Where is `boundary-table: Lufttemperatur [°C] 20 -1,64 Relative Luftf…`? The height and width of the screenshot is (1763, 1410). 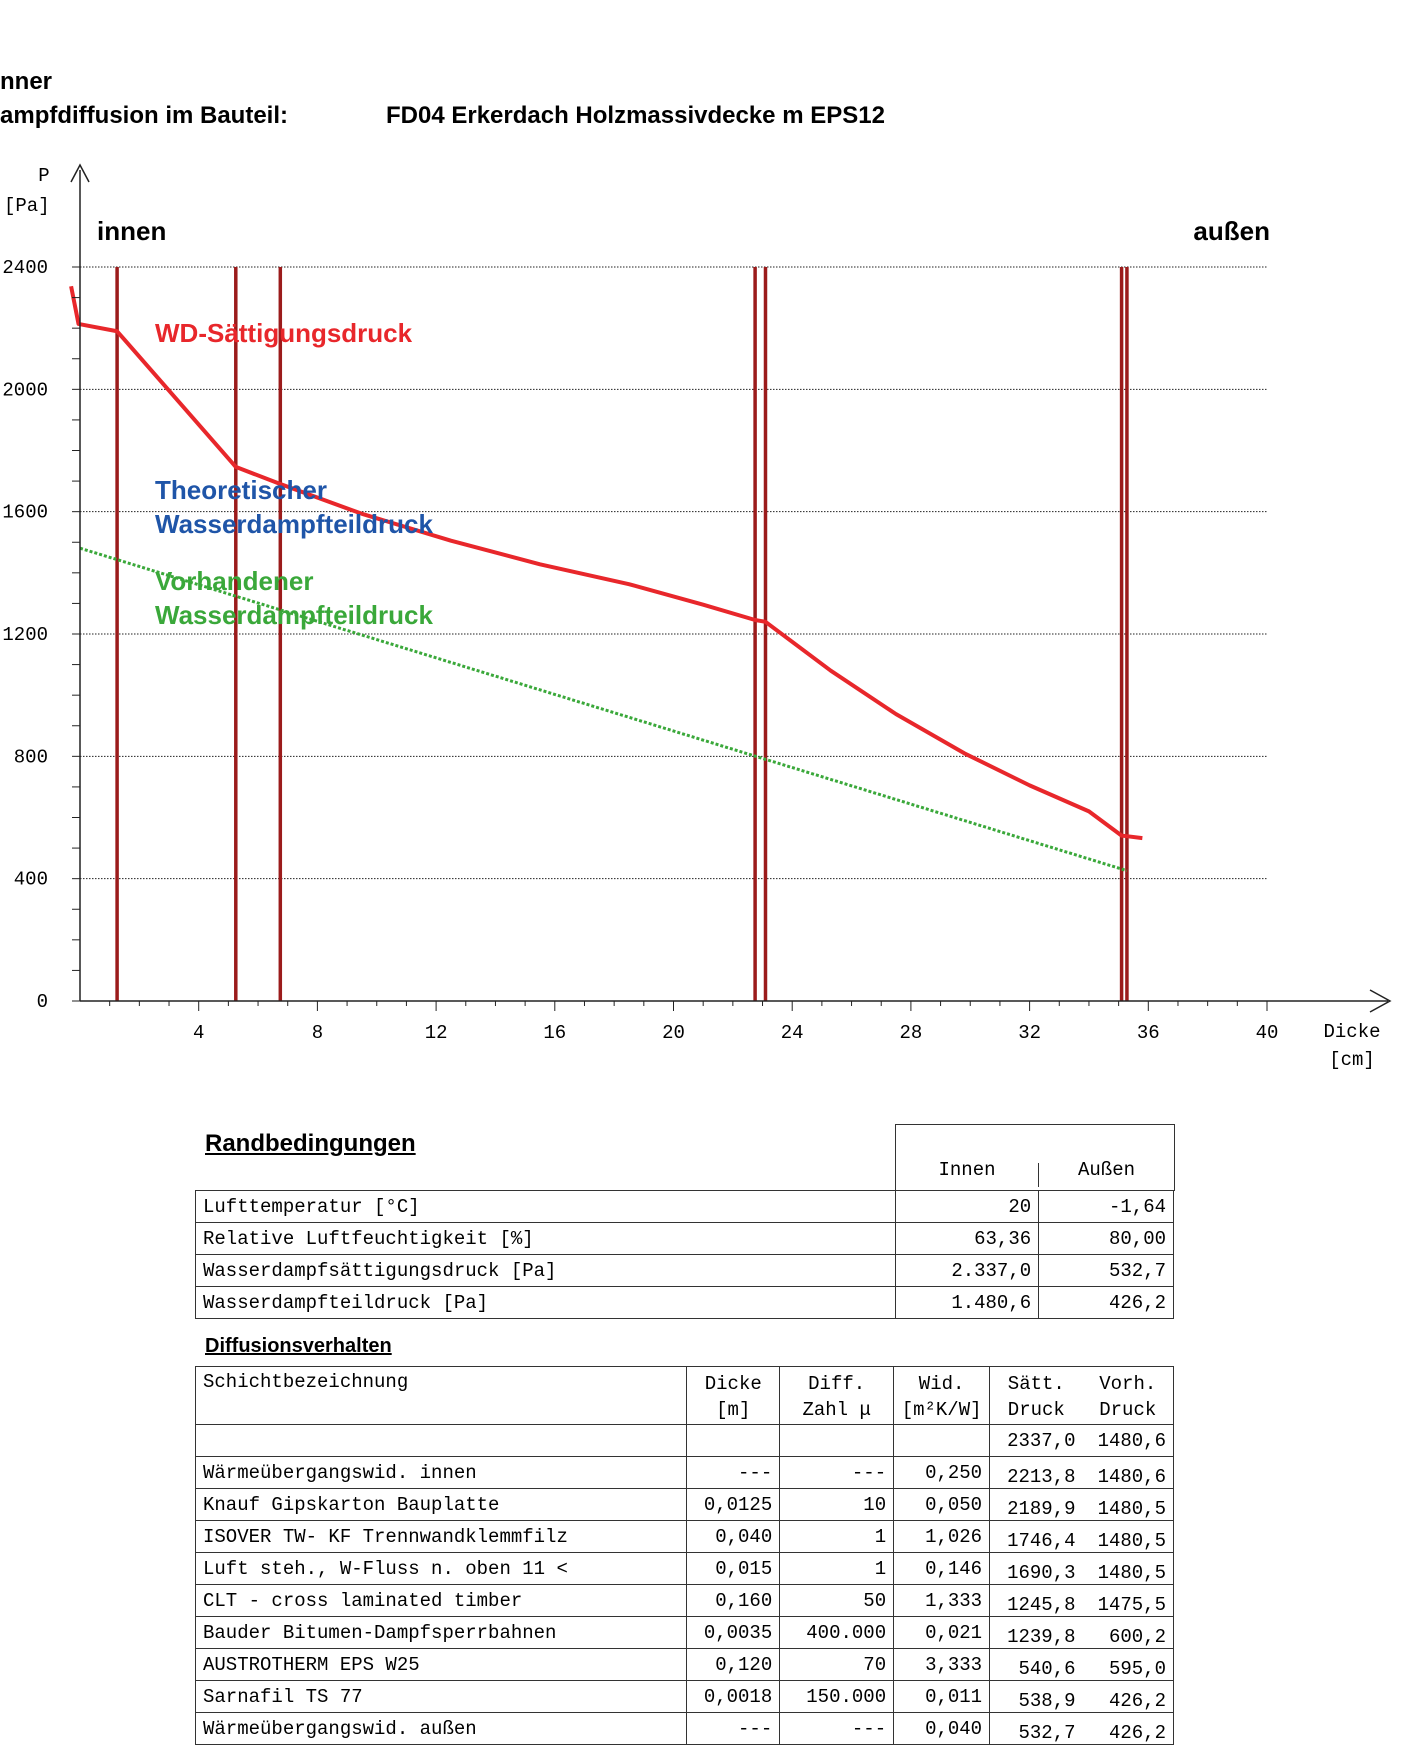
boundary-table: Lufttemperatur [°C] 20 -1,64 Relative Luftf… is located at coordinates (684, 1254).